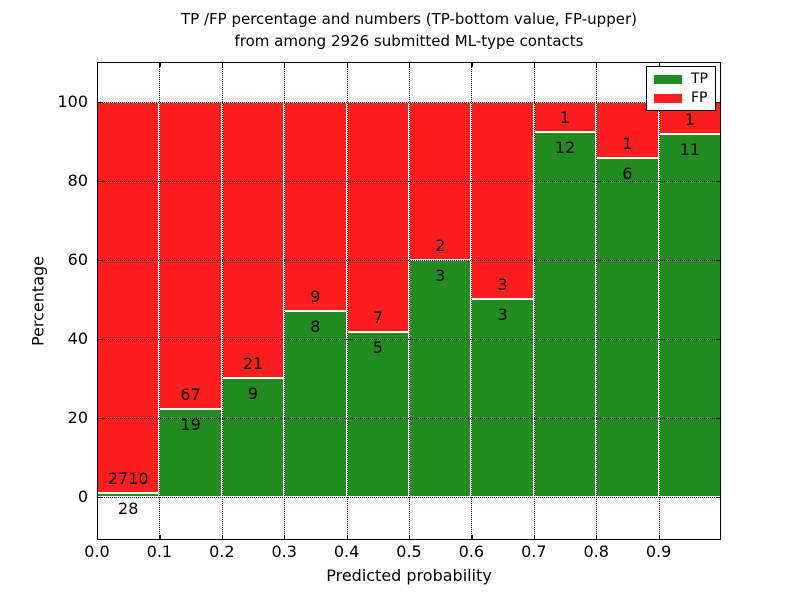  I want to click on tp-count-label: 11, so click(689, 150).